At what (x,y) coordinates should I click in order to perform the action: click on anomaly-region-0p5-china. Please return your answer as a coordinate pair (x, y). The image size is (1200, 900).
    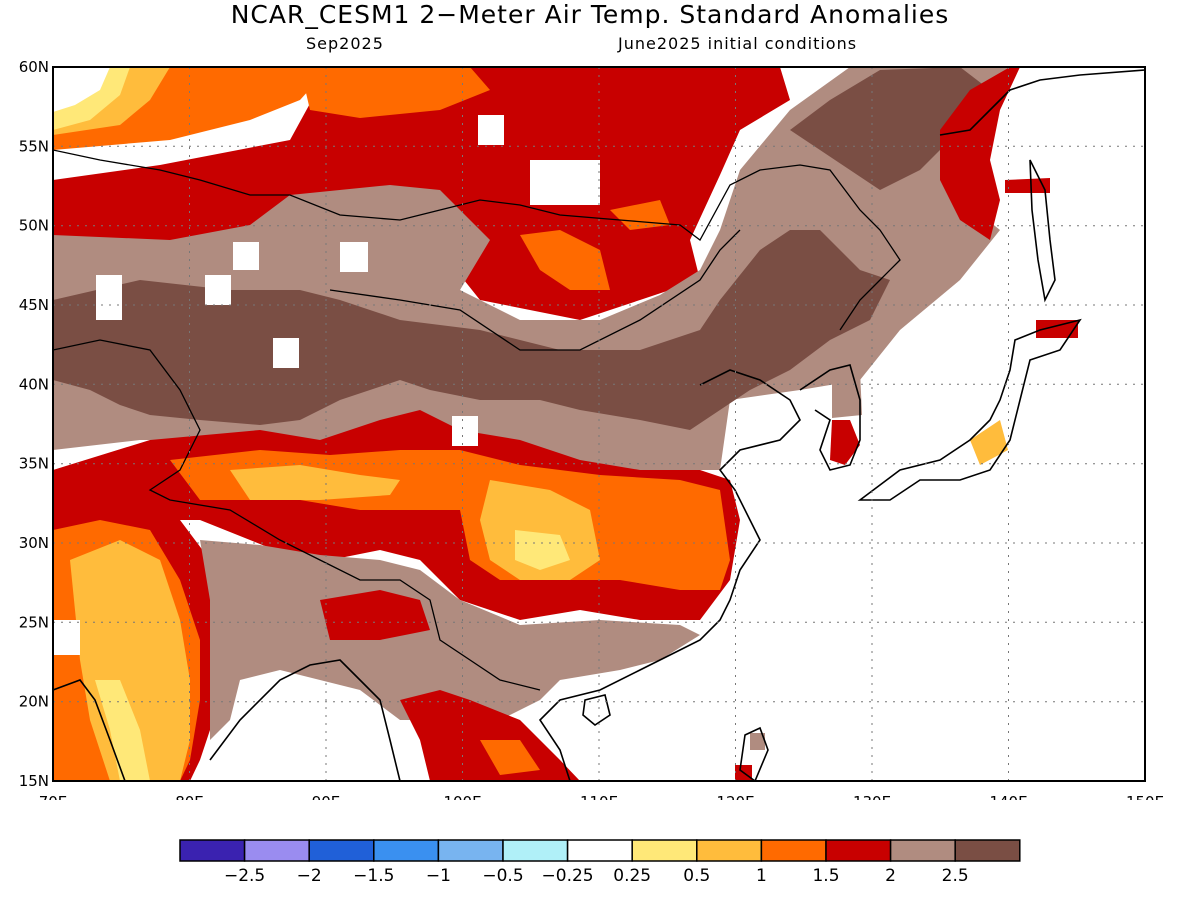
    Looking at the image, I should click on (542, 550).